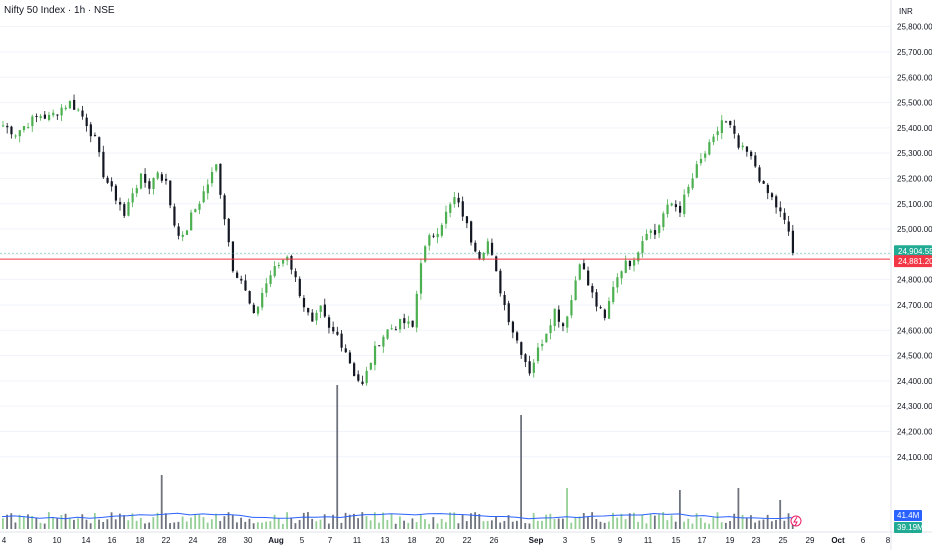 The height and width of the screenshot is (550, 932). I want to click on price-lines, so click(445, 256).